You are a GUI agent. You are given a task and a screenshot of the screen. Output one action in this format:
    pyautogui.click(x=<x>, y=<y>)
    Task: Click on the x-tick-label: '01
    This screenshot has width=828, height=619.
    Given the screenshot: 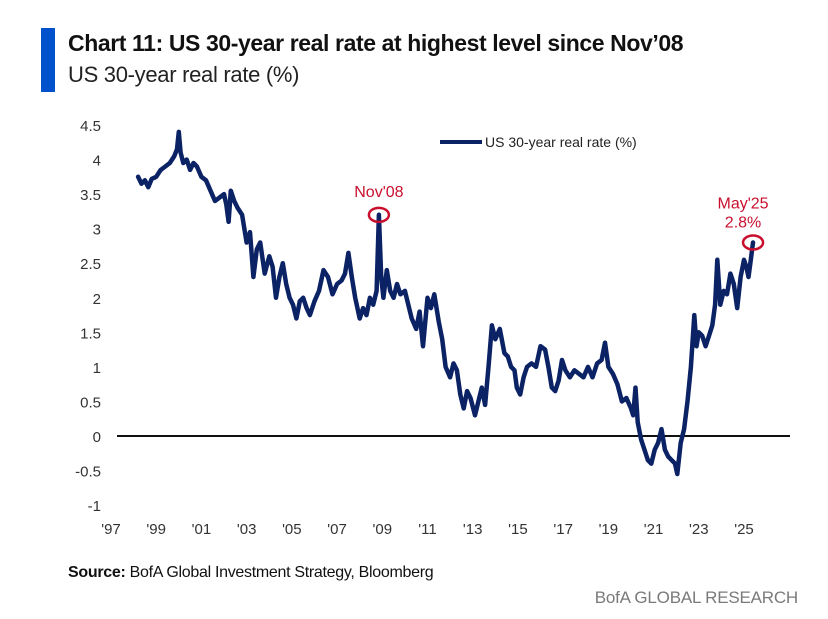 What is the action you would take?
    pyautogui.click(x=202, y=529)
    